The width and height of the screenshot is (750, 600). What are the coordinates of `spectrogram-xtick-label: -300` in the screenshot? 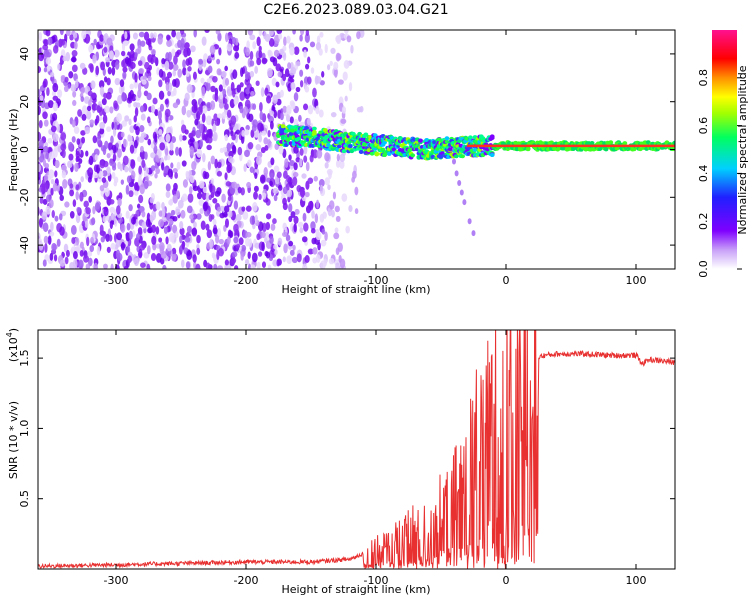 It's located at (116, 280).